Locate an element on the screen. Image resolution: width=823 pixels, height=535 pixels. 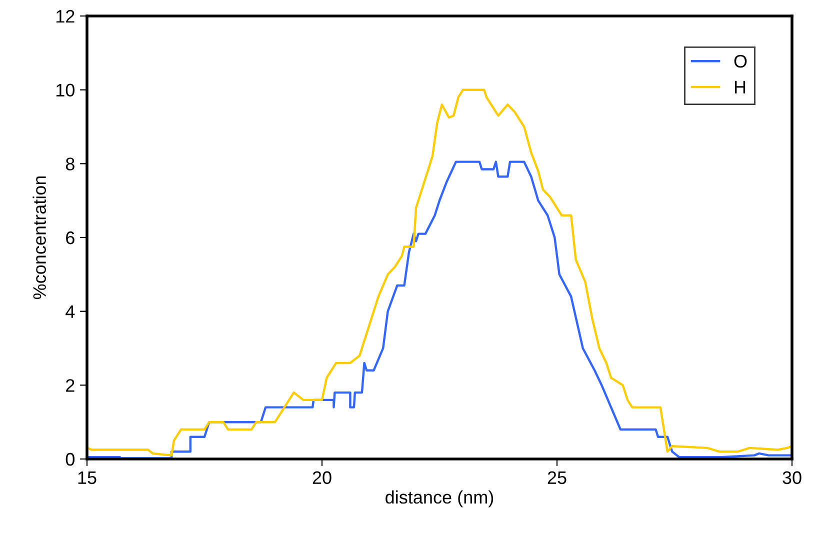
x-tick-label: 25 is located at coordinates (557, 477).